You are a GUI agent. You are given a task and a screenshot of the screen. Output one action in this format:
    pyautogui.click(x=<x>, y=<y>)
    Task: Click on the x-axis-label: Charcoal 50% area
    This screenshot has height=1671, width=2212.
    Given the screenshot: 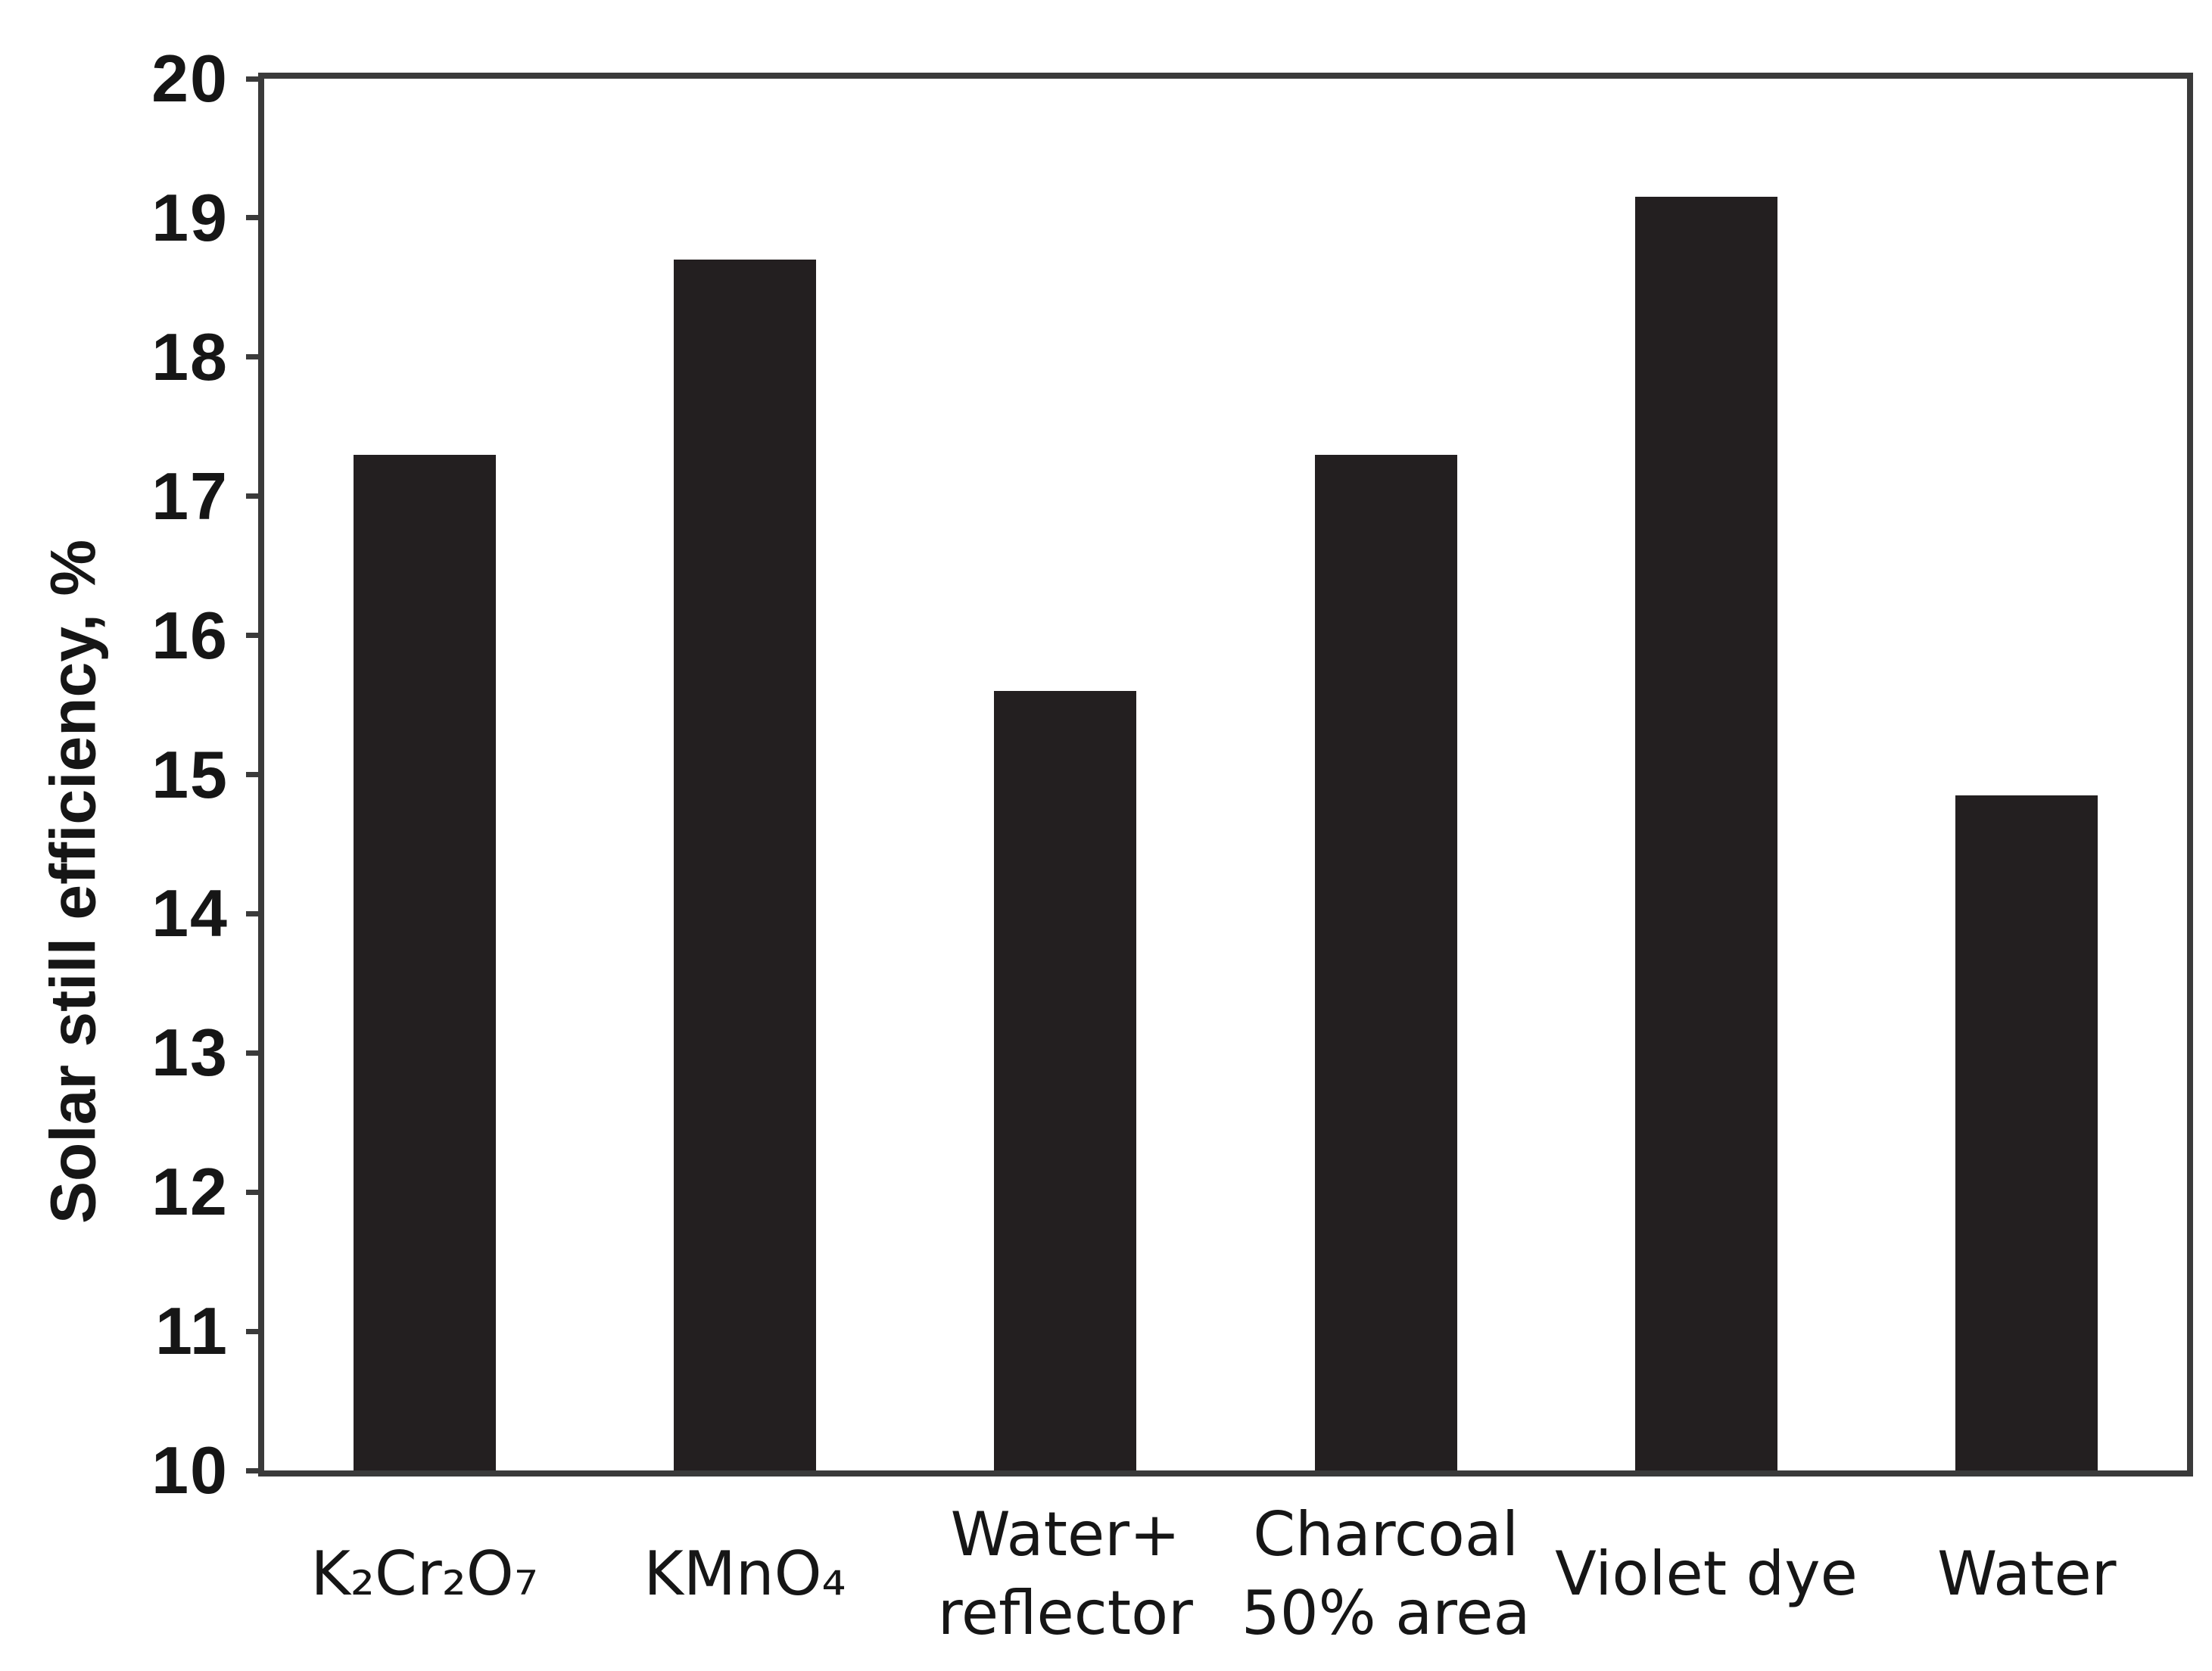 What is the action you would take?
    pyautogui.click(x=1386, y=1573)
    